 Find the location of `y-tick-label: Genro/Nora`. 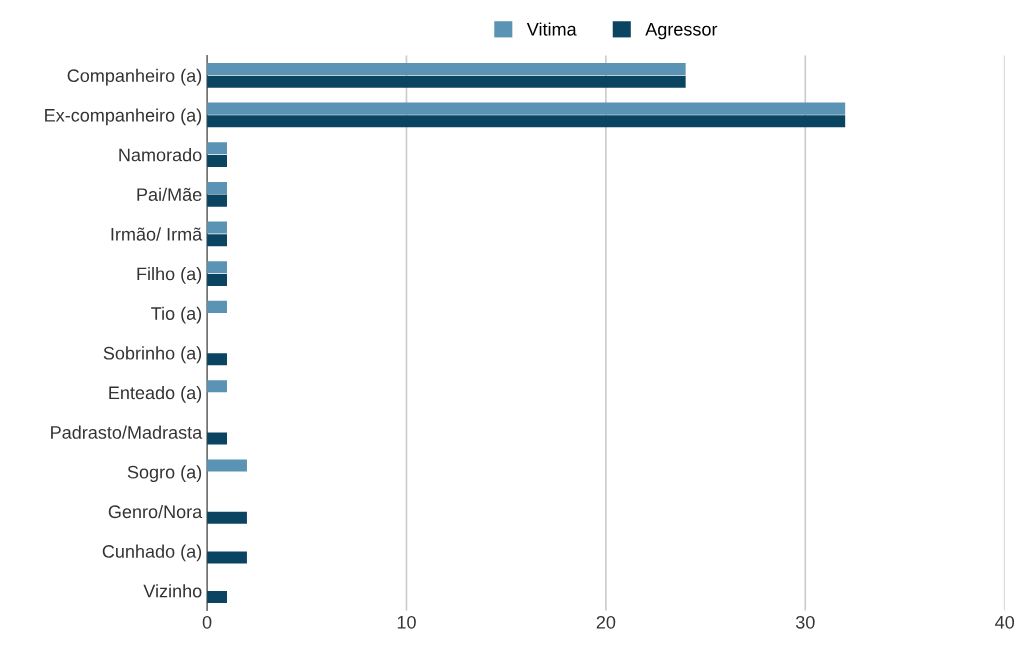

y-tick-label: Genro/Nora is located at coordinates (155, 511).